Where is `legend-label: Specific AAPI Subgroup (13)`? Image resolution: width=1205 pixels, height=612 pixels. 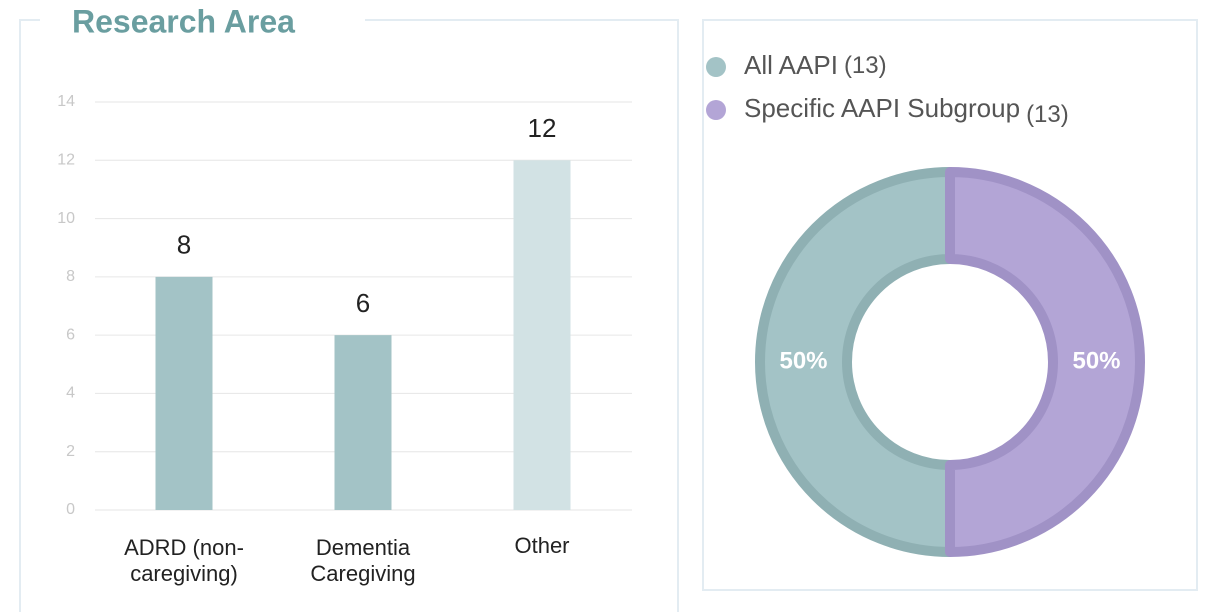 legend-label: Specific AAPI Subgroup (13) is located at coordinates (906, 110).